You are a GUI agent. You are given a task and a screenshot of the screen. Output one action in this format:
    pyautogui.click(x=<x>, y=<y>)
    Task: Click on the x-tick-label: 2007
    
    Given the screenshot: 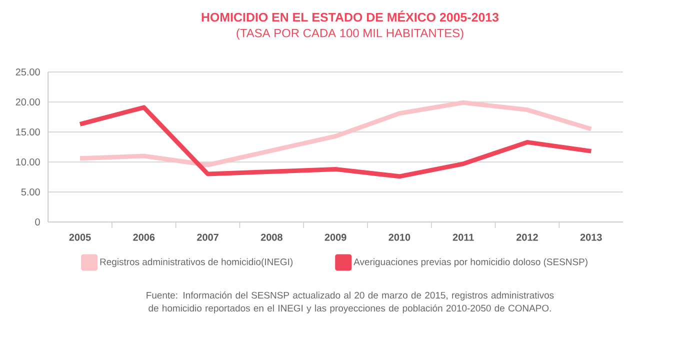 What is the action you would take?
    pyautogui.click(x=207, y=237)
    